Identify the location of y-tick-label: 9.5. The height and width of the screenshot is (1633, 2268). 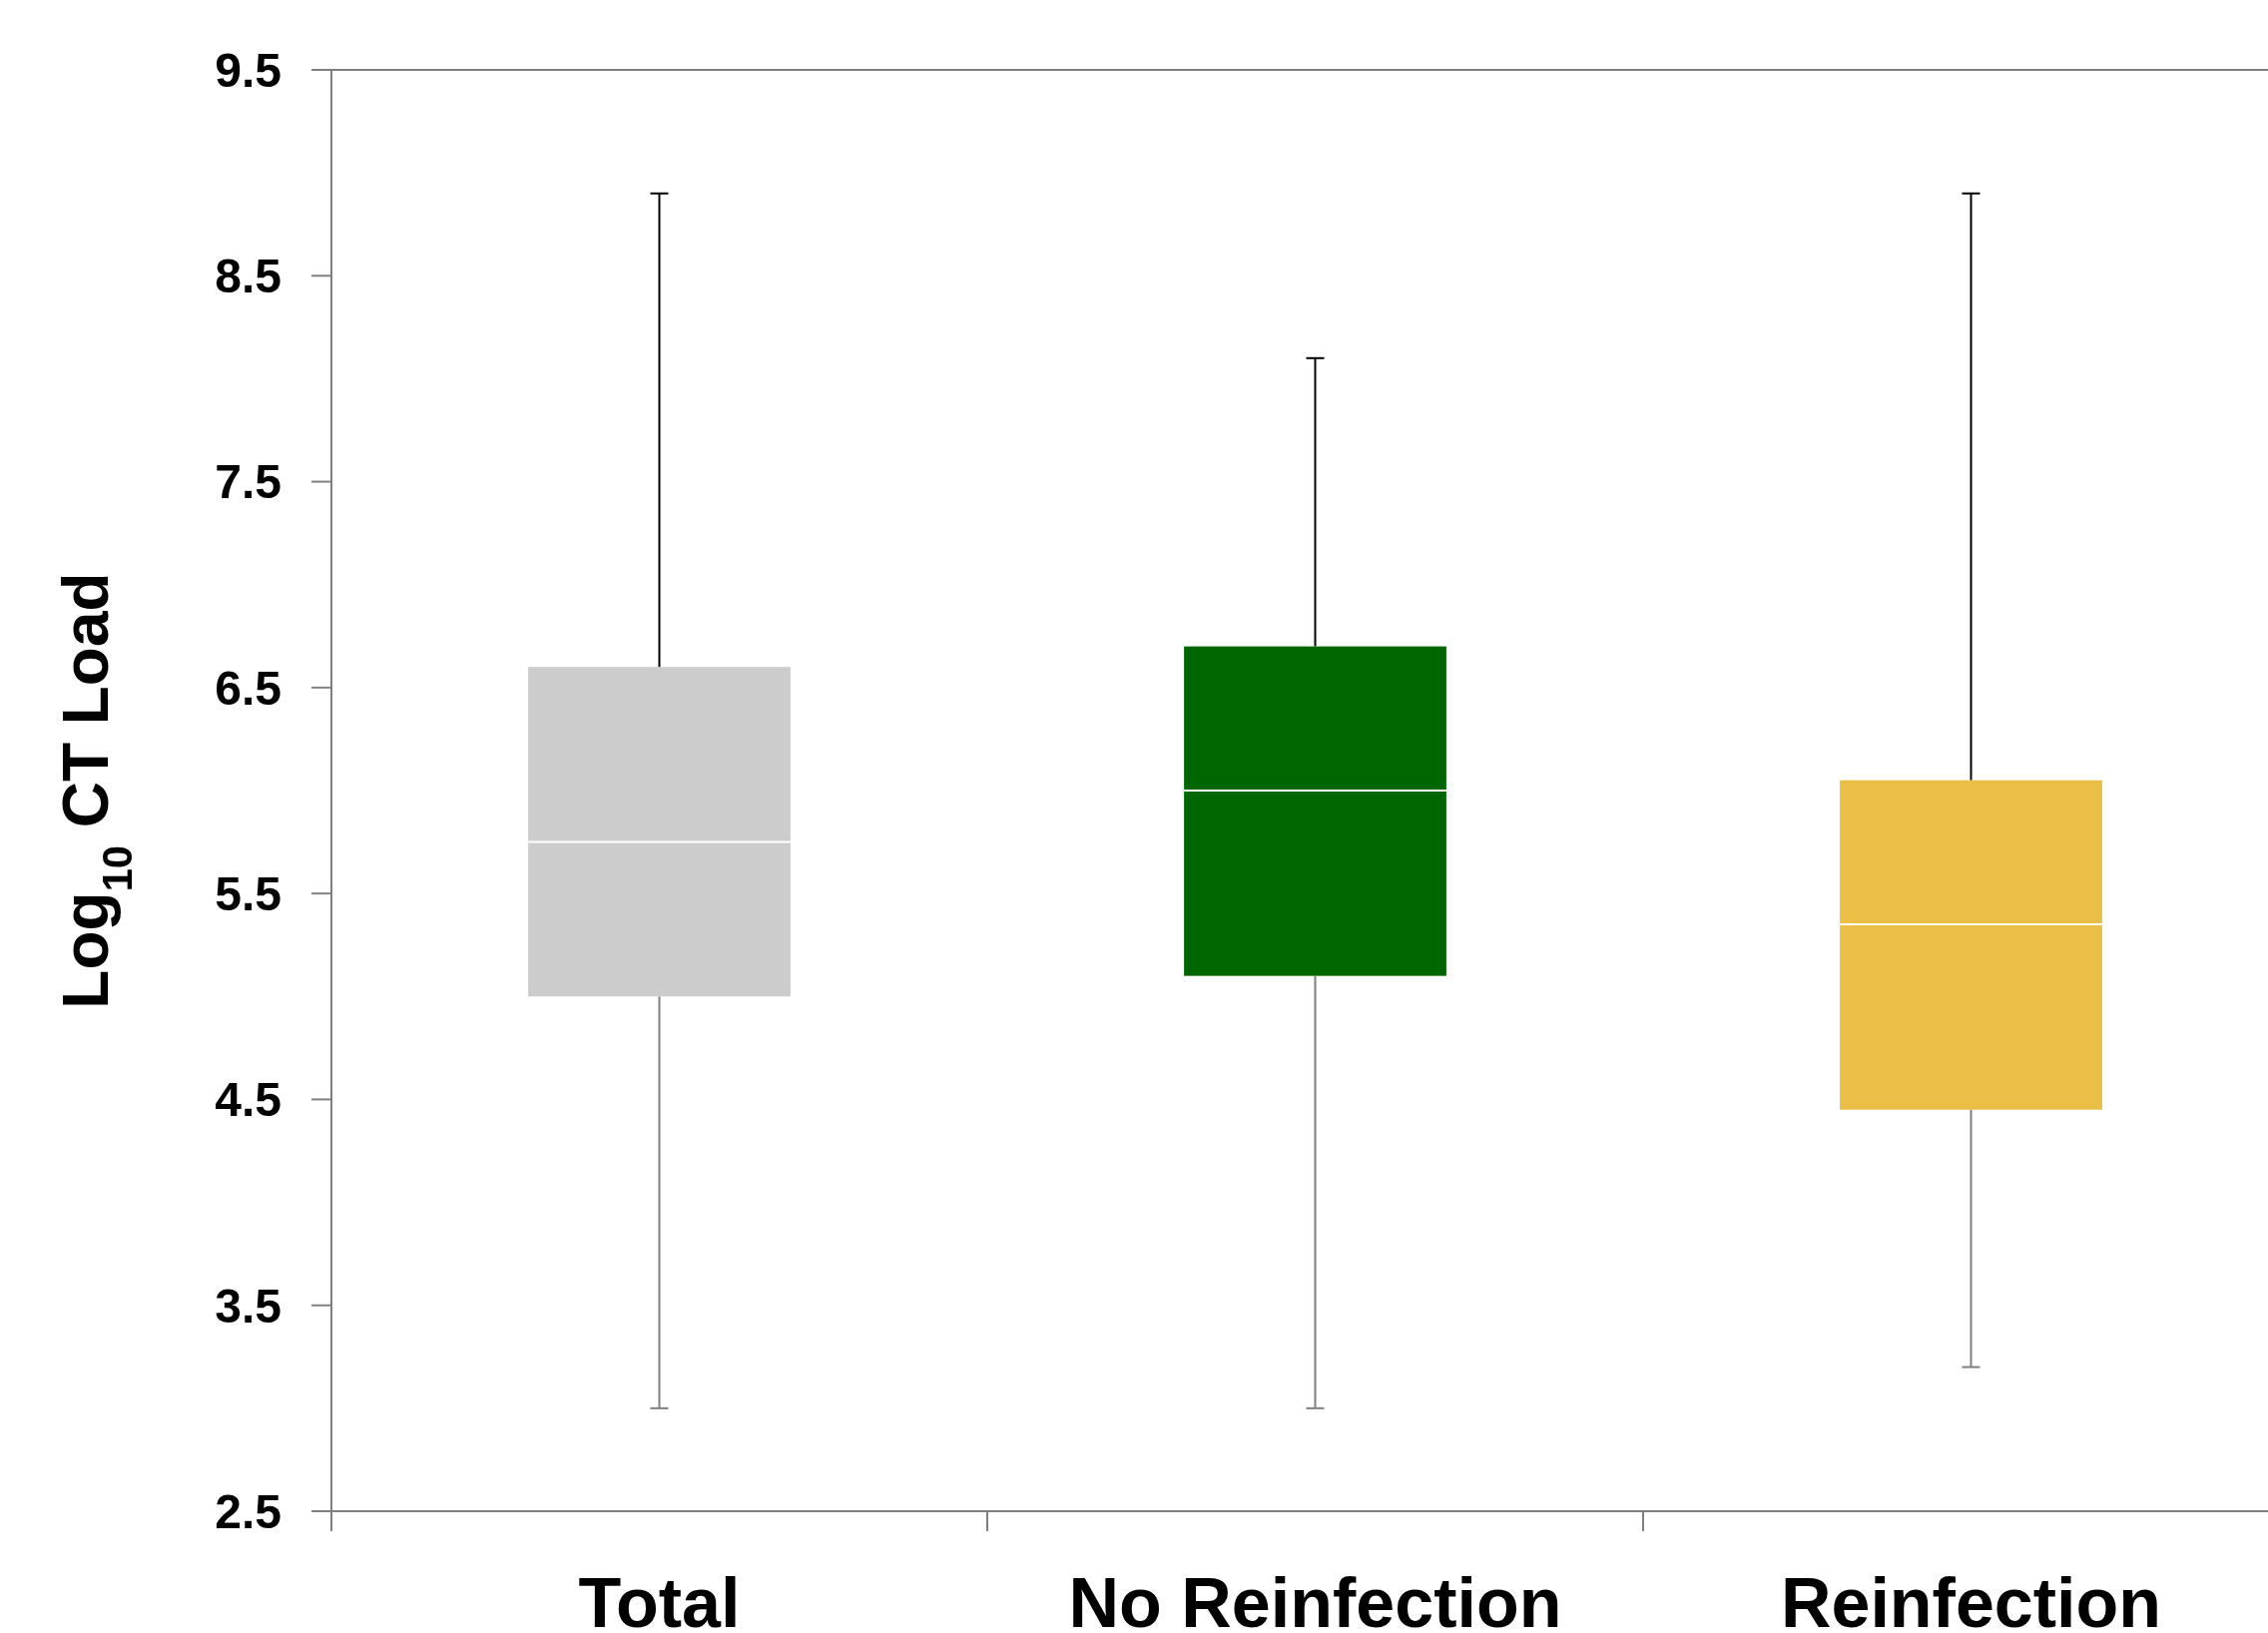
(248, 70).